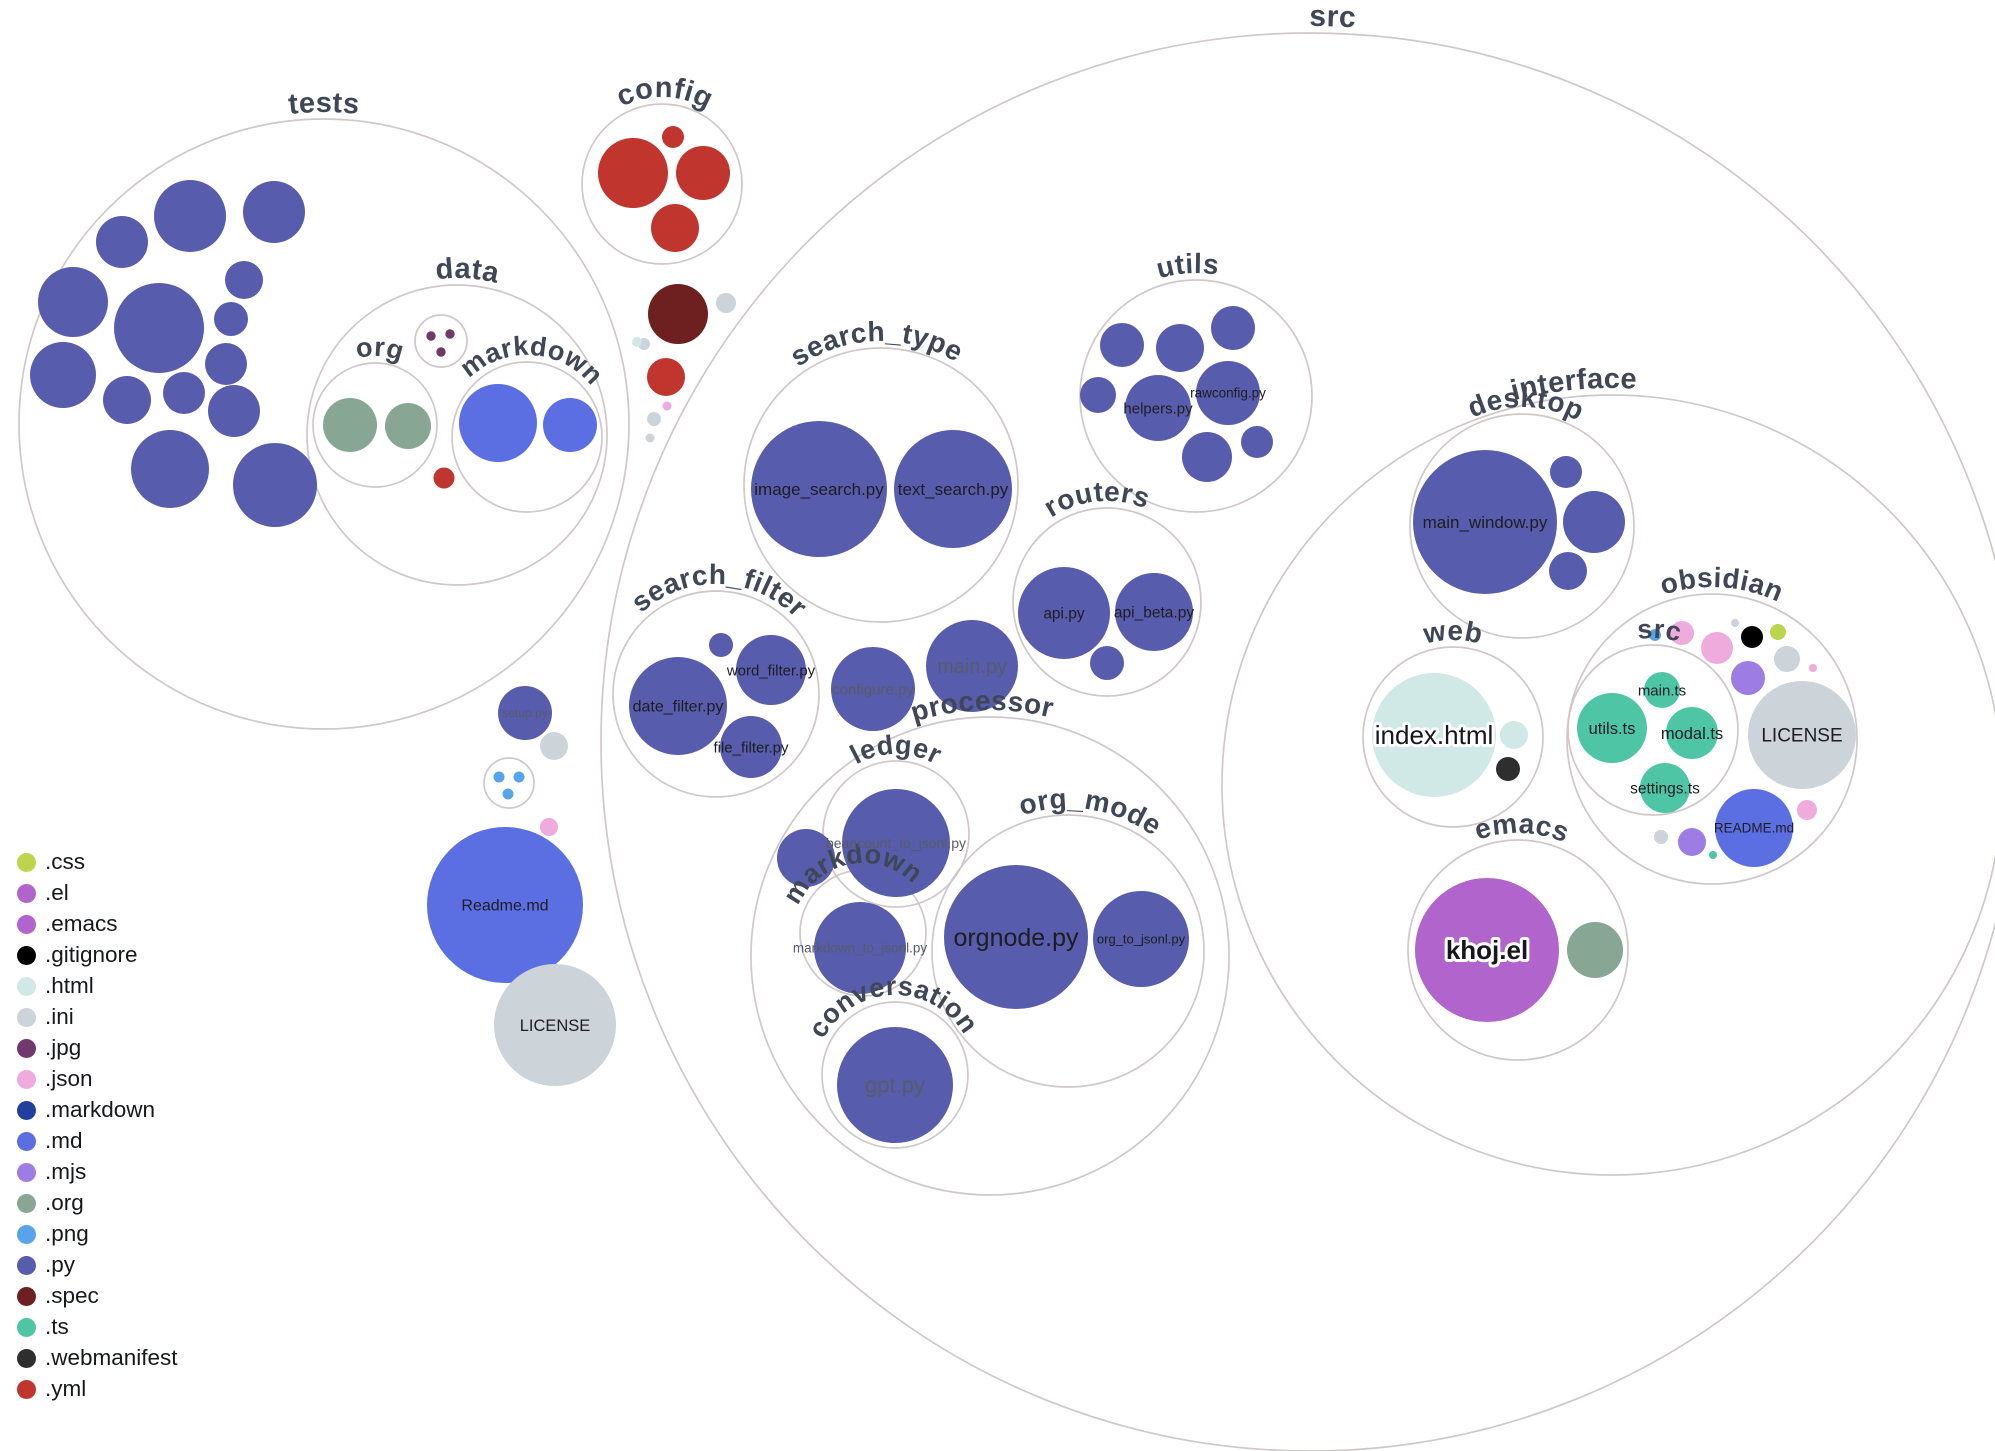 This screenshot has width=1995, height=1451. Describe the element at coordinates (1187, 266) in the screenshot. I see `folder-label-utils: utils` at that location.